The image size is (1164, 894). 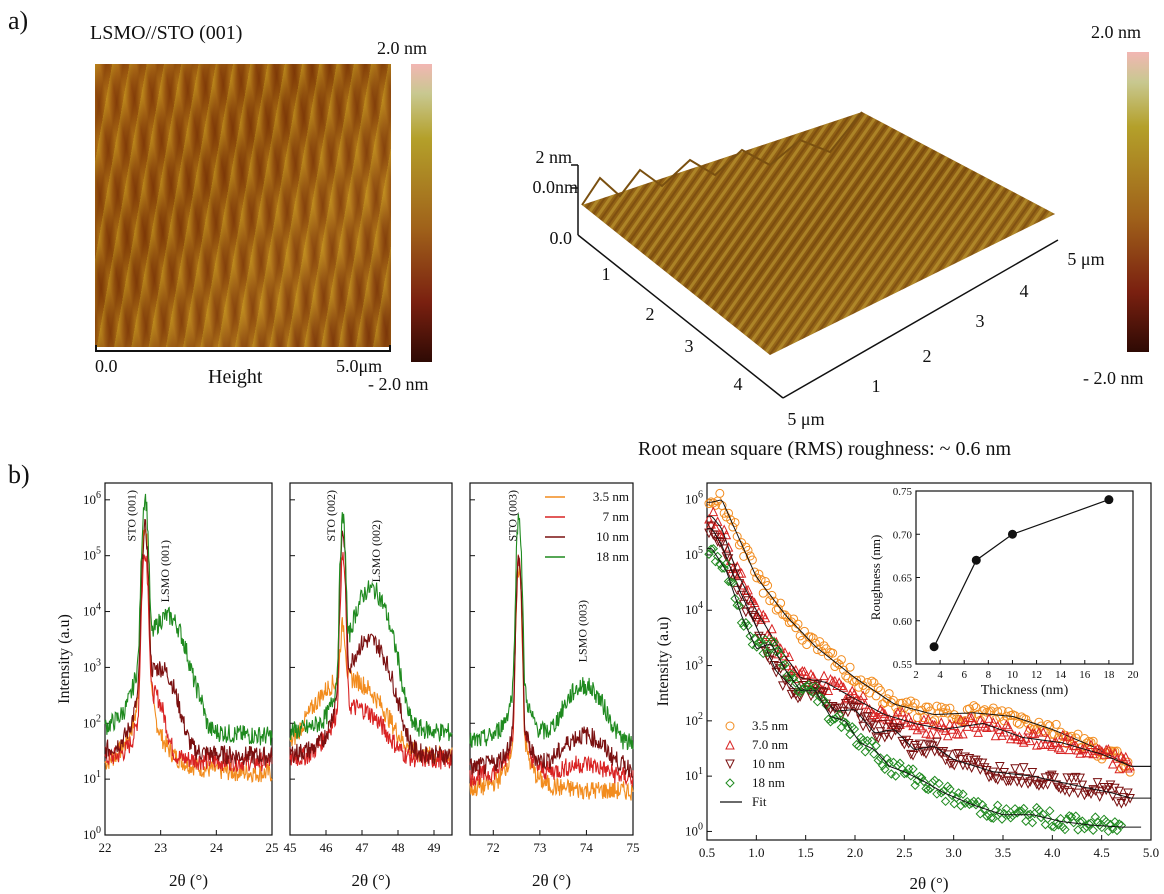 I want to click on y-tick-label: 10⁶, so click(x=694, y=498).